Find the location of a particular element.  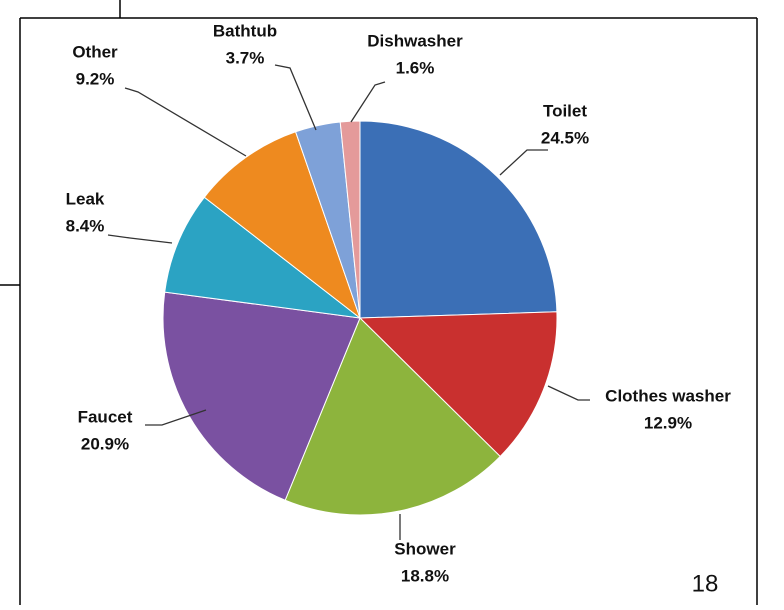

slice-value-label: 20.9% is located at coordinates (105, 443).